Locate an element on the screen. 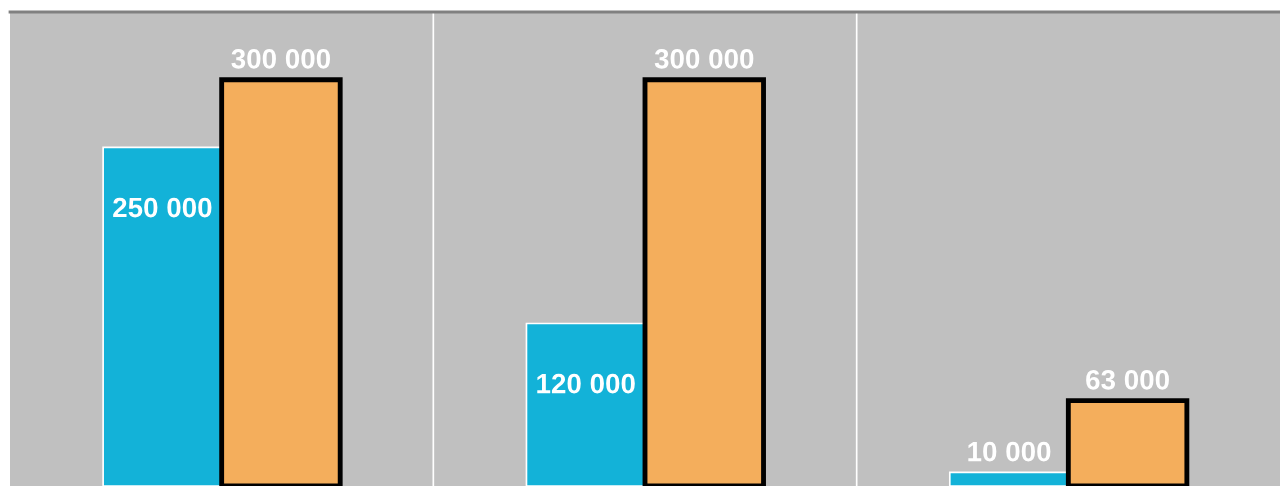 This screenshot has width=1280, height=486. data-label: 250 000 is located at coordinates (162, 207).